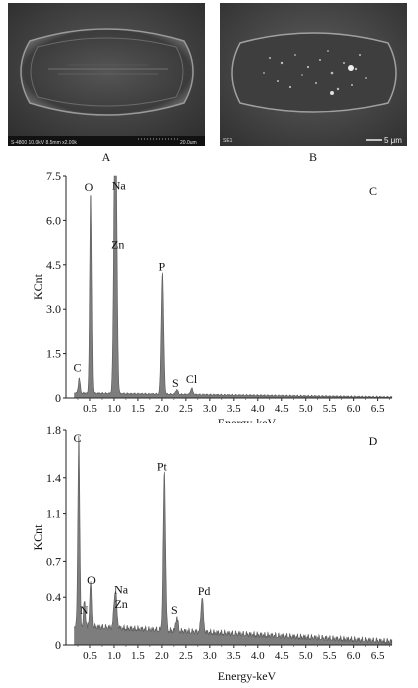  I want to click on spectrum-d-xtick-label: 6.5, so click(378, 656).